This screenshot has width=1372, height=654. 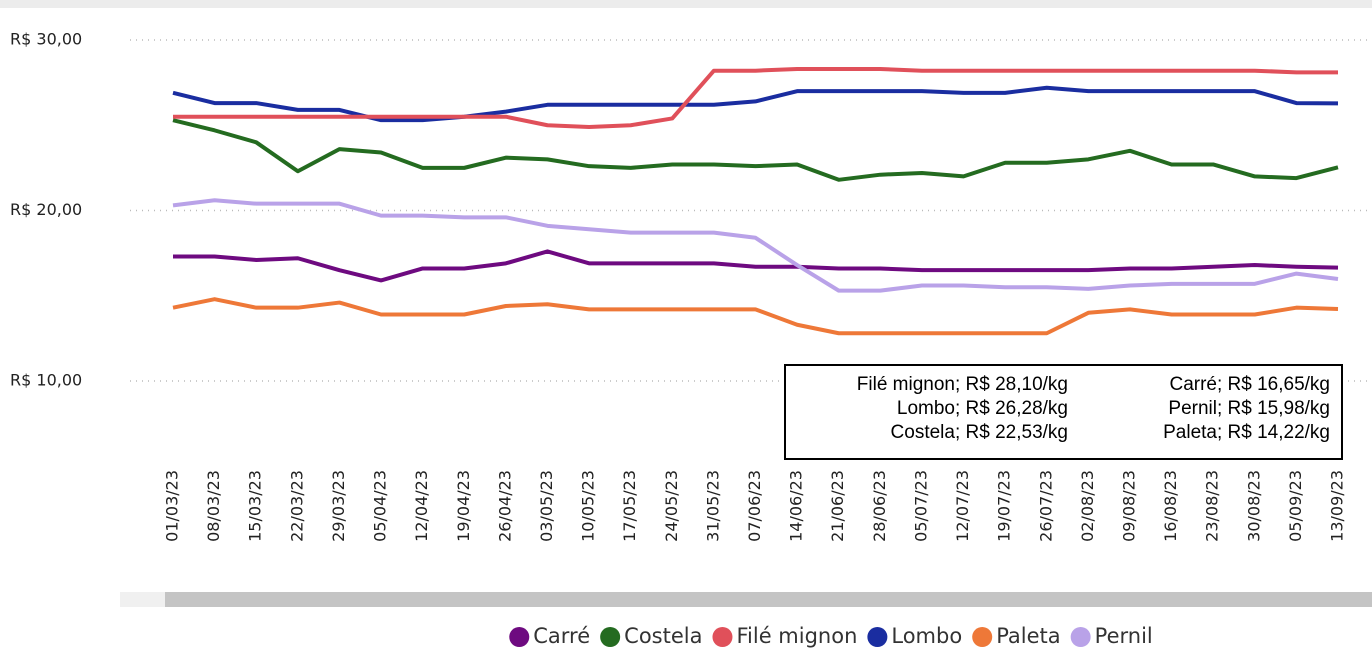 I want to click on x-tick-label: 19/07/23, so click(x=1004, y=506).